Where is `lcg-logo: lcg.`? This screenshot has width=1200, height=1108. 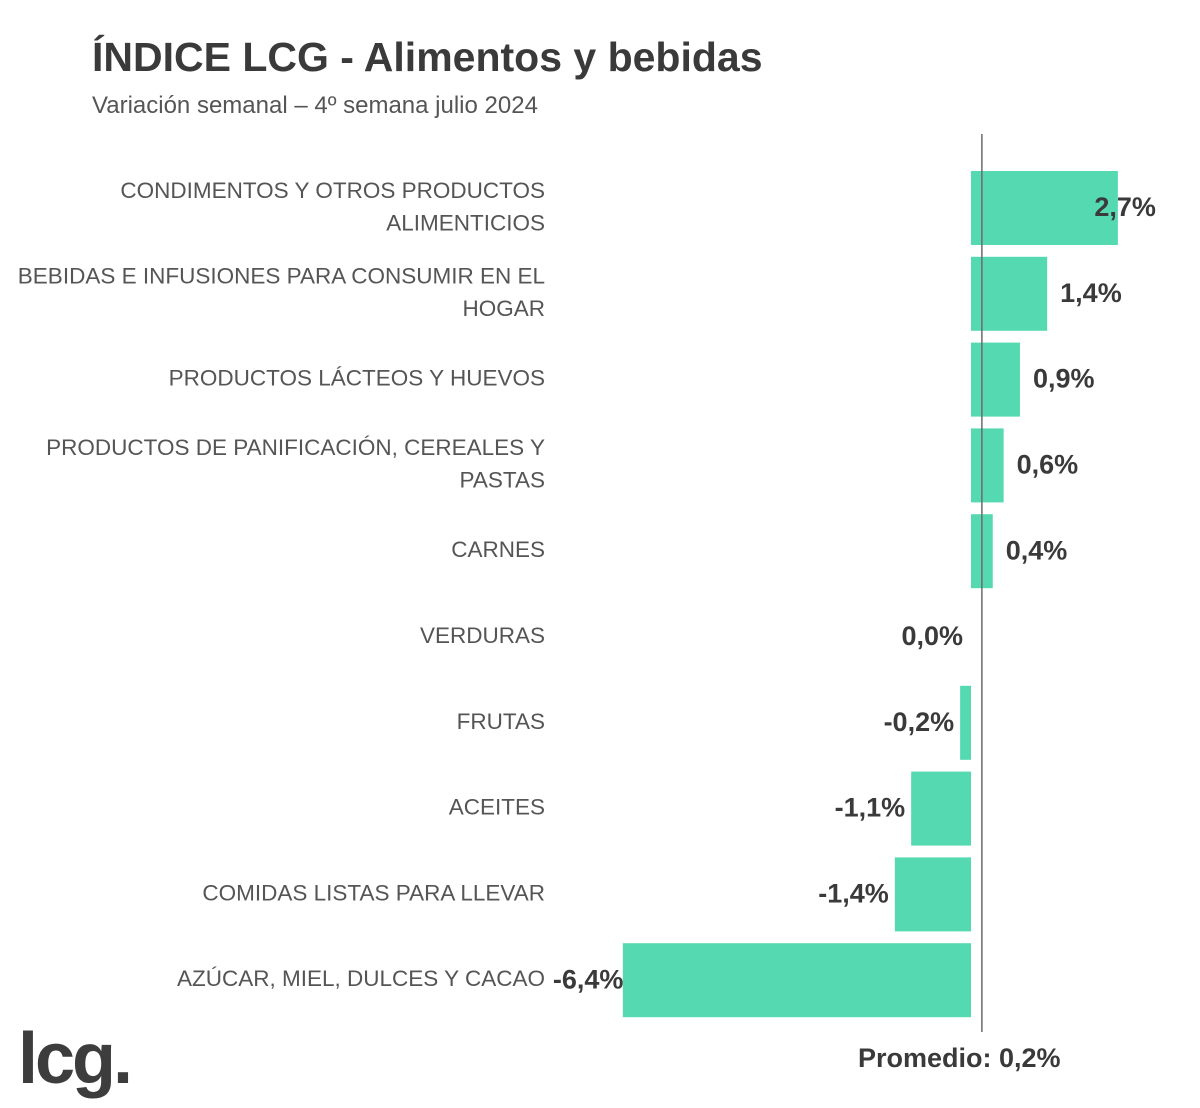 lcg-logo: lcg. is located at coordinates (75, 1059).